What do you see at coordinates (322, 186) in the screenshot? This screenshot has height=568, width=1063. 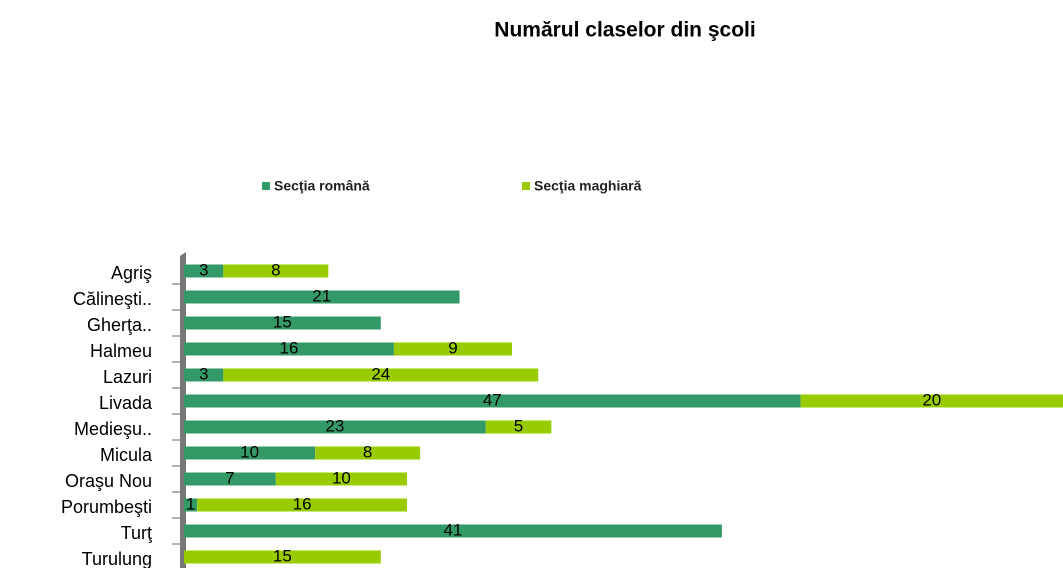 I see `legend-label: Secţia română` at bounding box center [322, 186].